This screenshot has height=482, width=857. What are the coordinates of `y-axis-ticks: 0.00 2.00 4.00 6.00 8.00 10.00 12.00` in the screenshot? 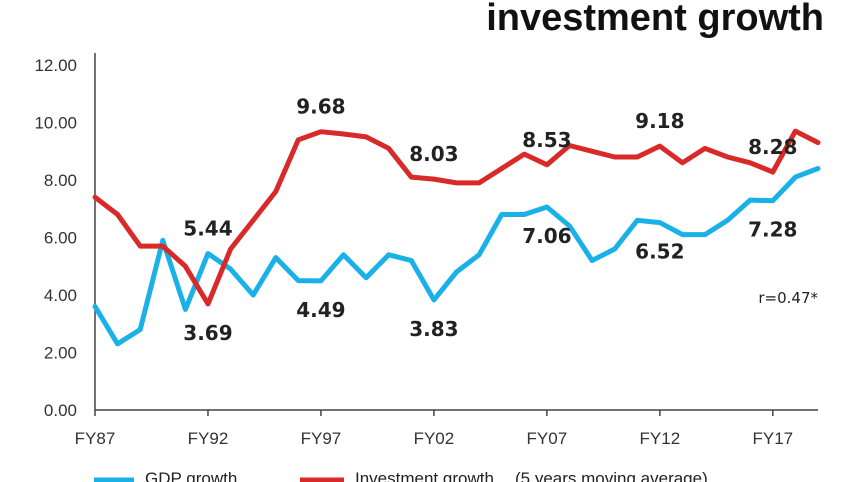 It's located at (55, 238).